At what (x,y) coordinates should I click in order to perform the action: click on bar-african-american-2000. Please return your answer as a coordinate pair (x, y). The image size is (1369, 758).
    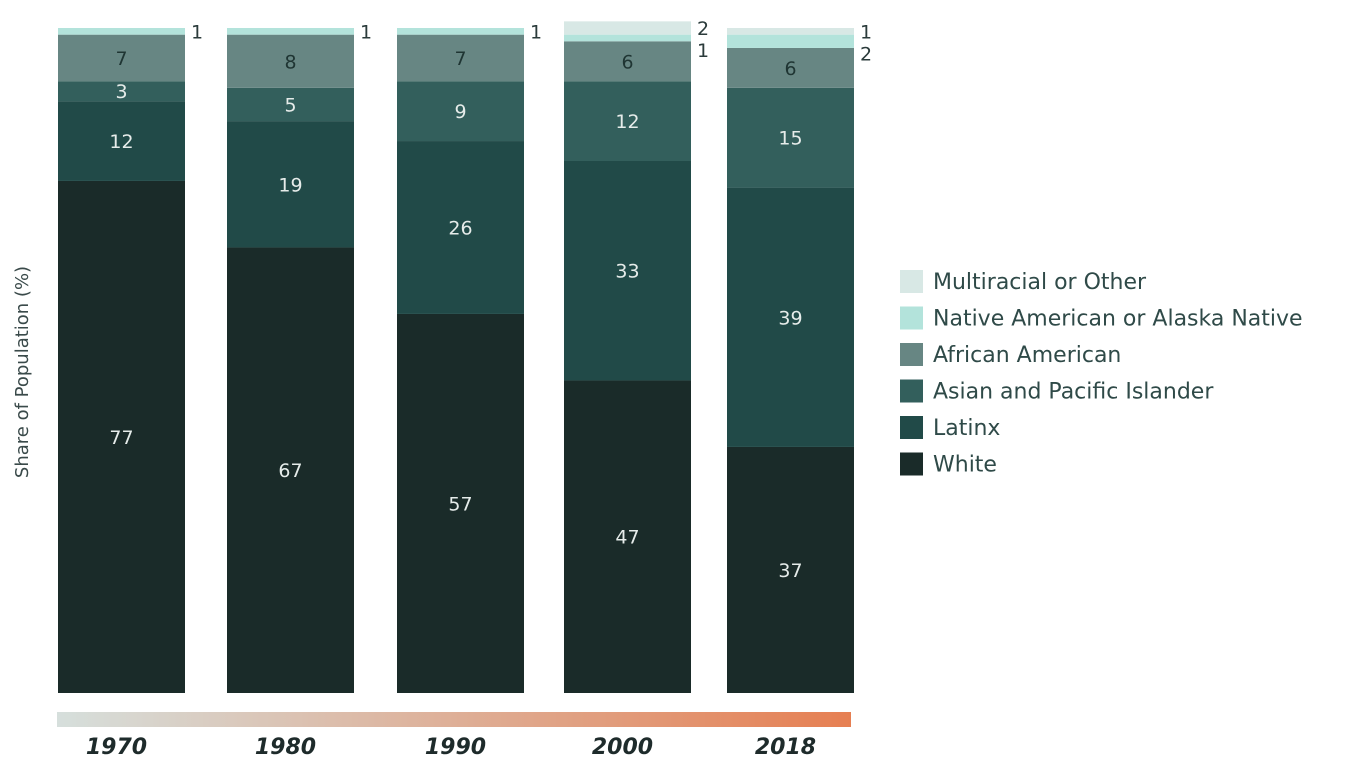
    Looking at the image, I should click on (627, 61).